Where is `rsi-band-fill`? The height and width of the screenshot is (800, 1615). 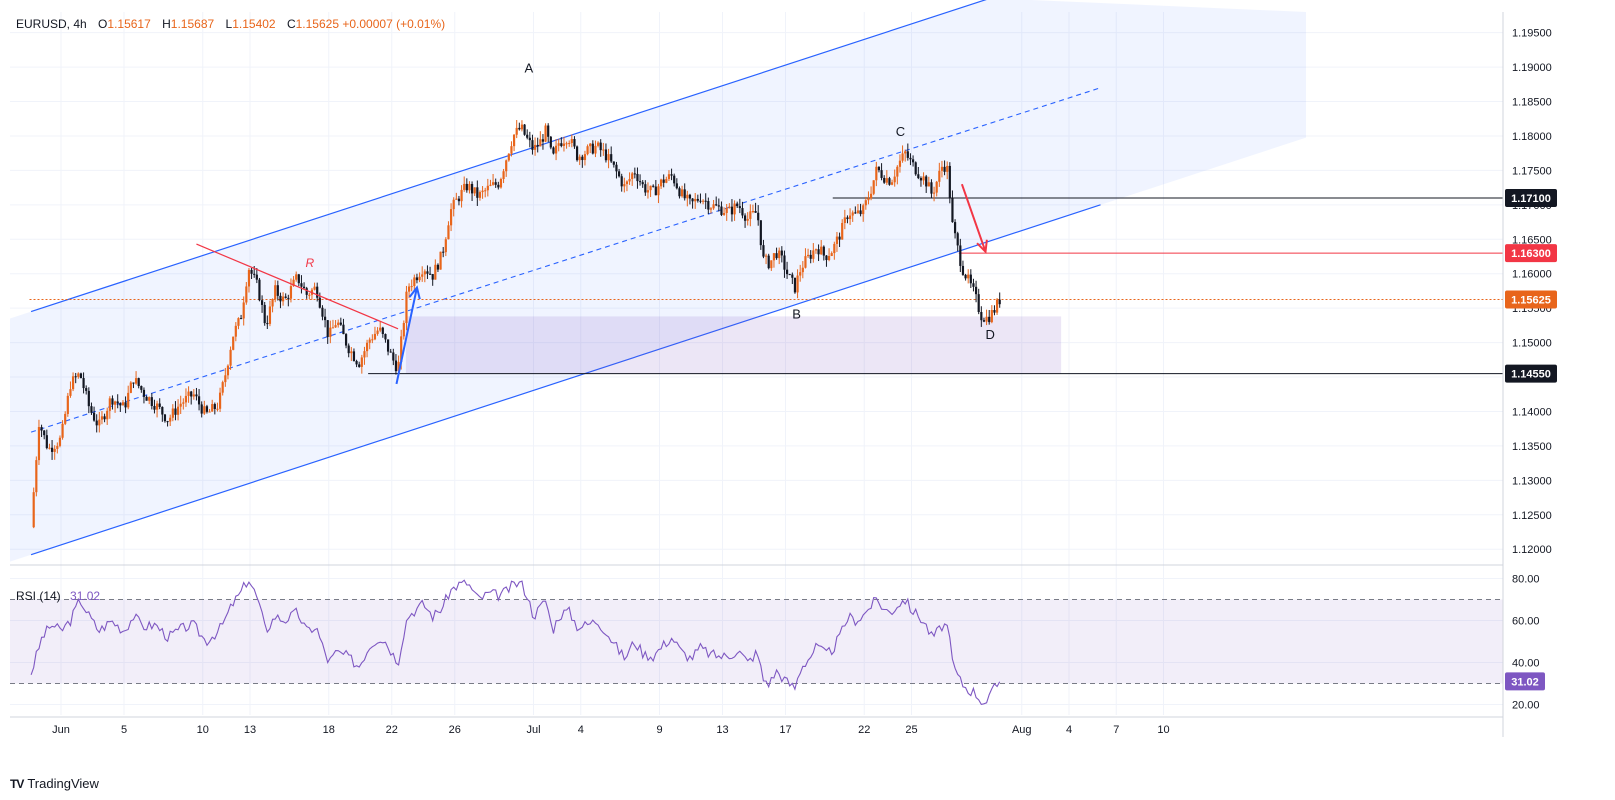
rsi-band-fill is located at coordinates (756, 641).